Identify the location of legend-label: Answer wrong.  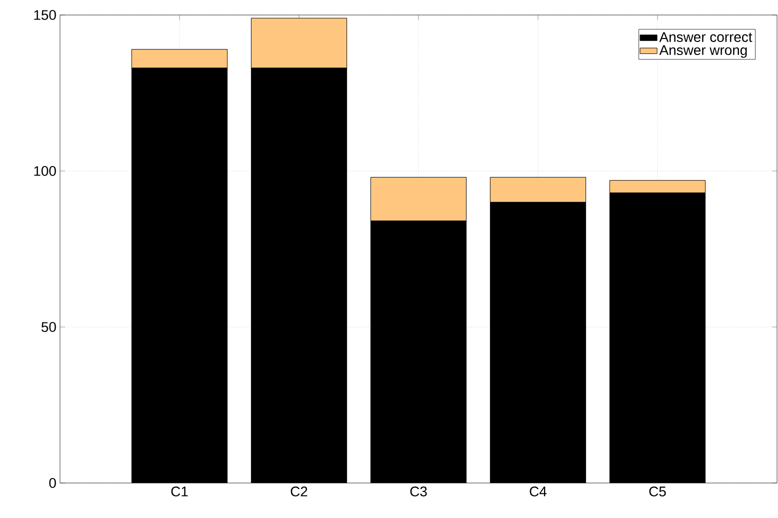
(703, 51).